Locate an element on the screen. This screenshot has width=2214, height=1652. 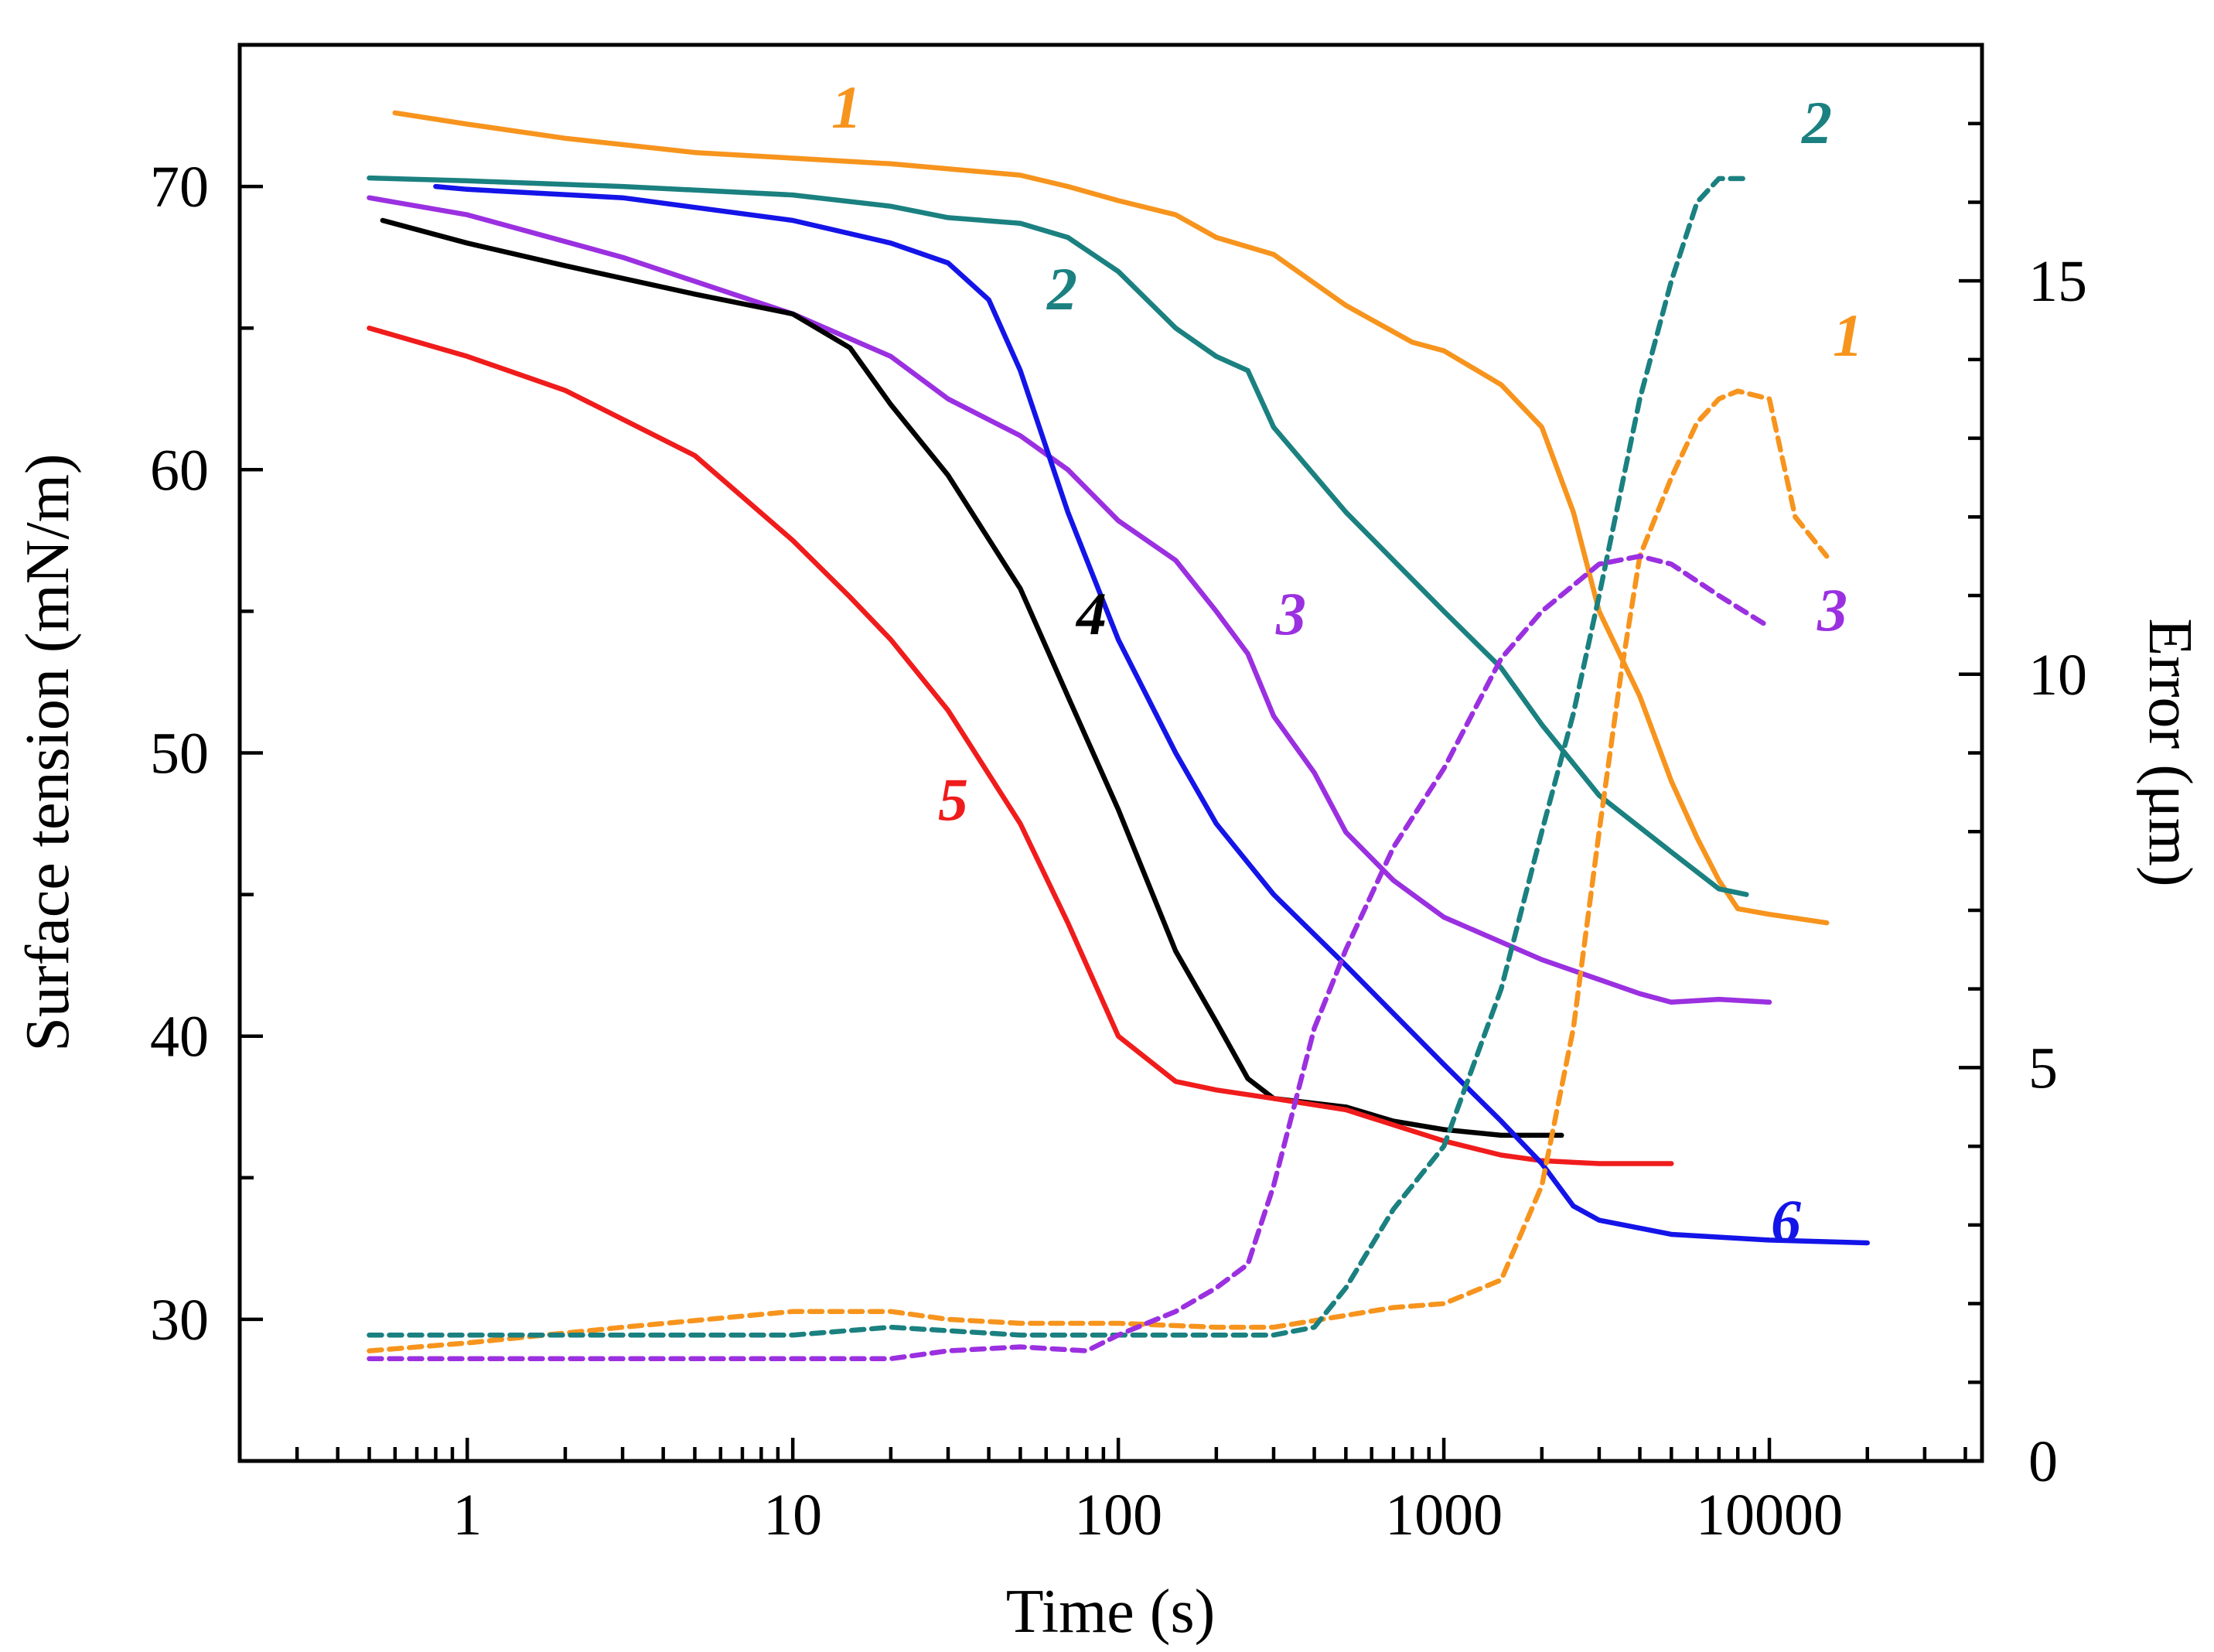
y-axis-title: Surface tension (mN/m) is located at coordinates (48, 752).